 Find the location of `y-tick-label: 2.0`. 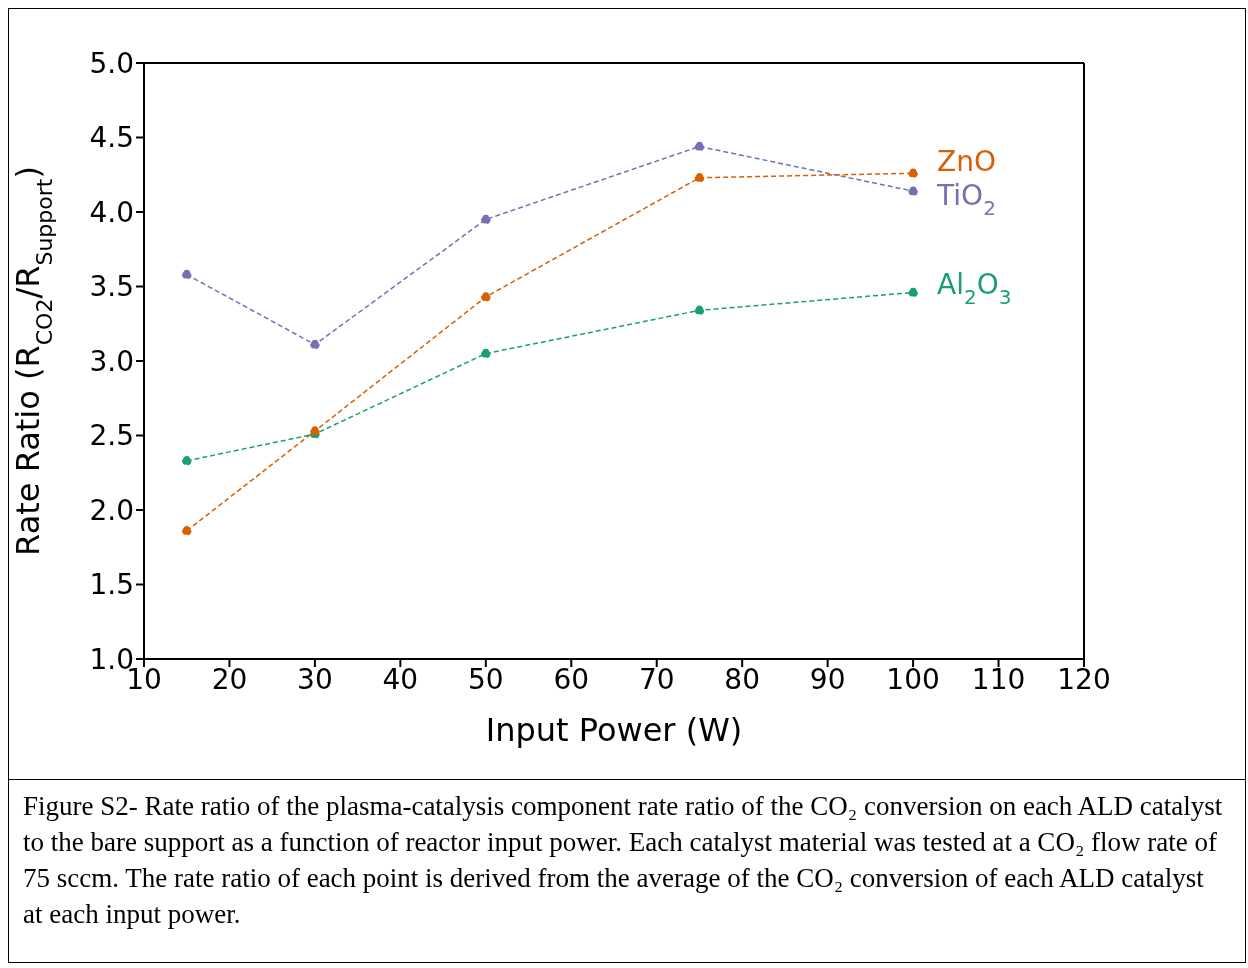

y-tick-label: 2.0 is located at coordinates (111, 510).